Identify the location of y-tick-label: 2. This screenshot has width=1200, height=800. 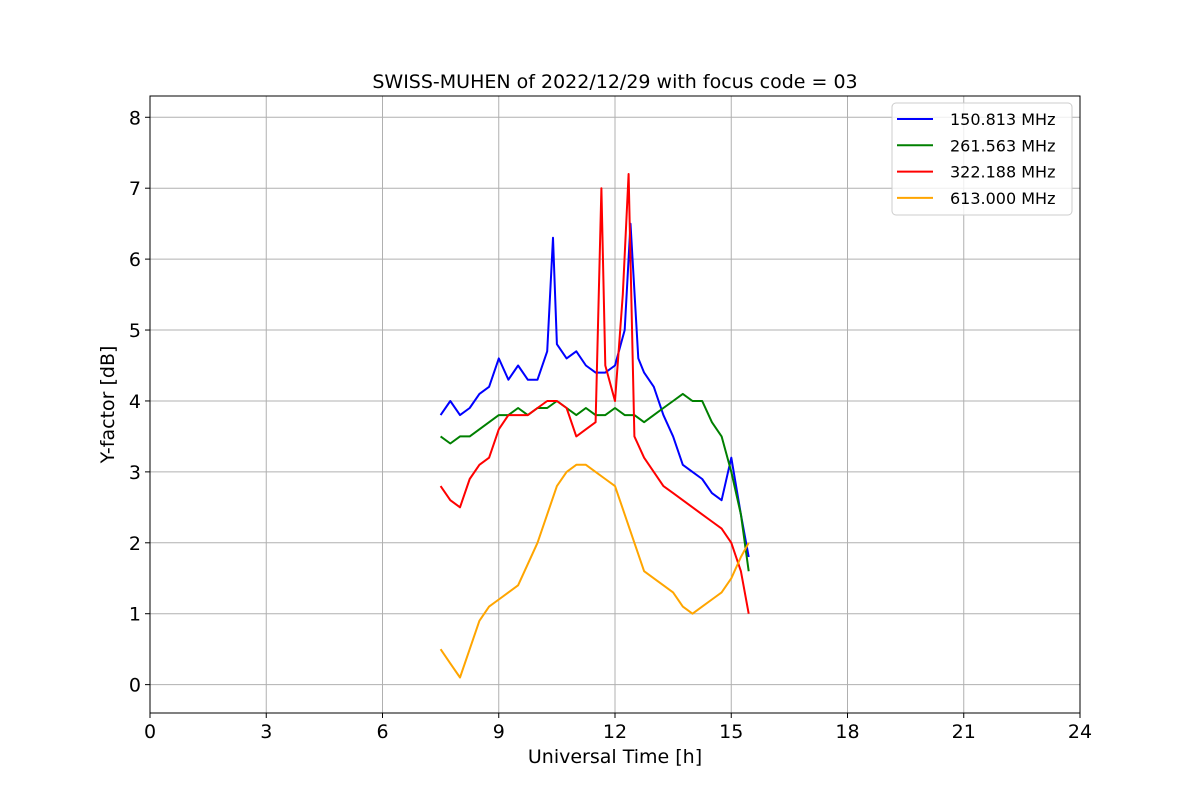
(135, 544).